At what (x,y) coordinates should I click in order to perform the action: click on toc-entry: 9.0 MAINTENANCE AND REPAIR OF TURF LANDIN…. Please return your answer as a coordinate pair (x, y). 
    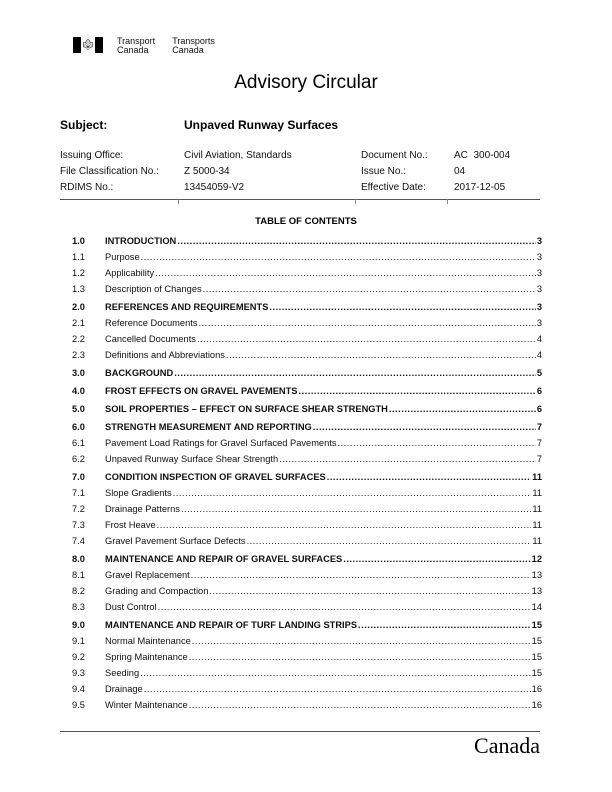
    Looking at the image, I should click on (307, 627).